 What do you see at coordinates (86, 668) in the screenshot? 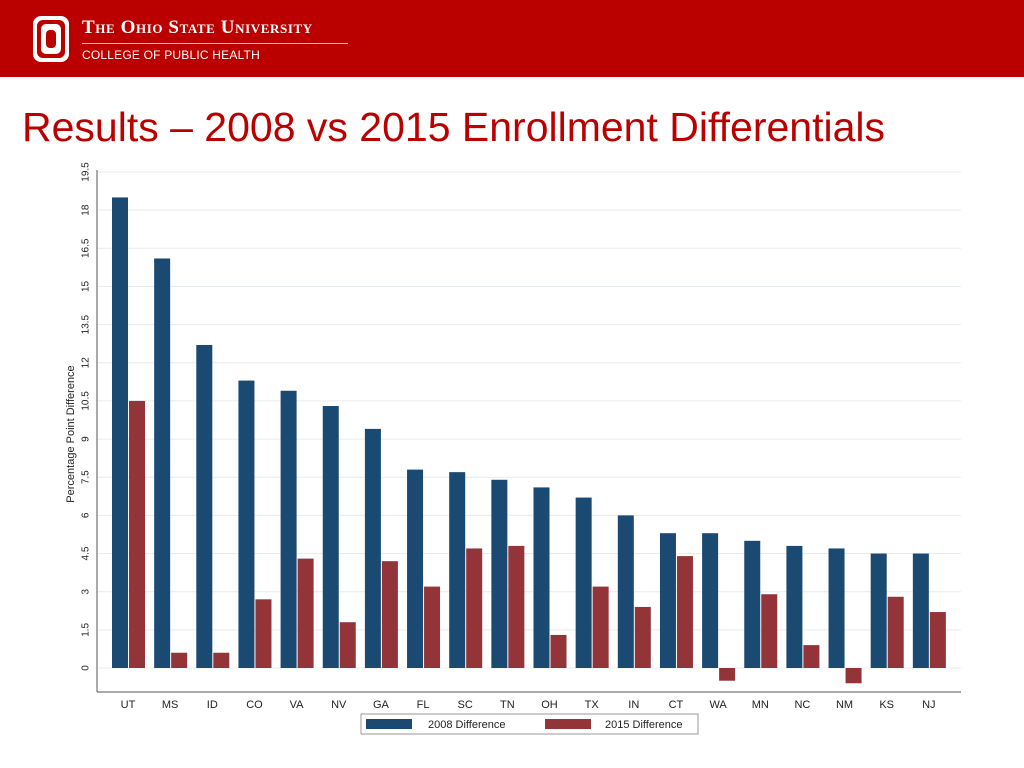
I see `y-tick-label: 0` at bounding box center [86, 668].